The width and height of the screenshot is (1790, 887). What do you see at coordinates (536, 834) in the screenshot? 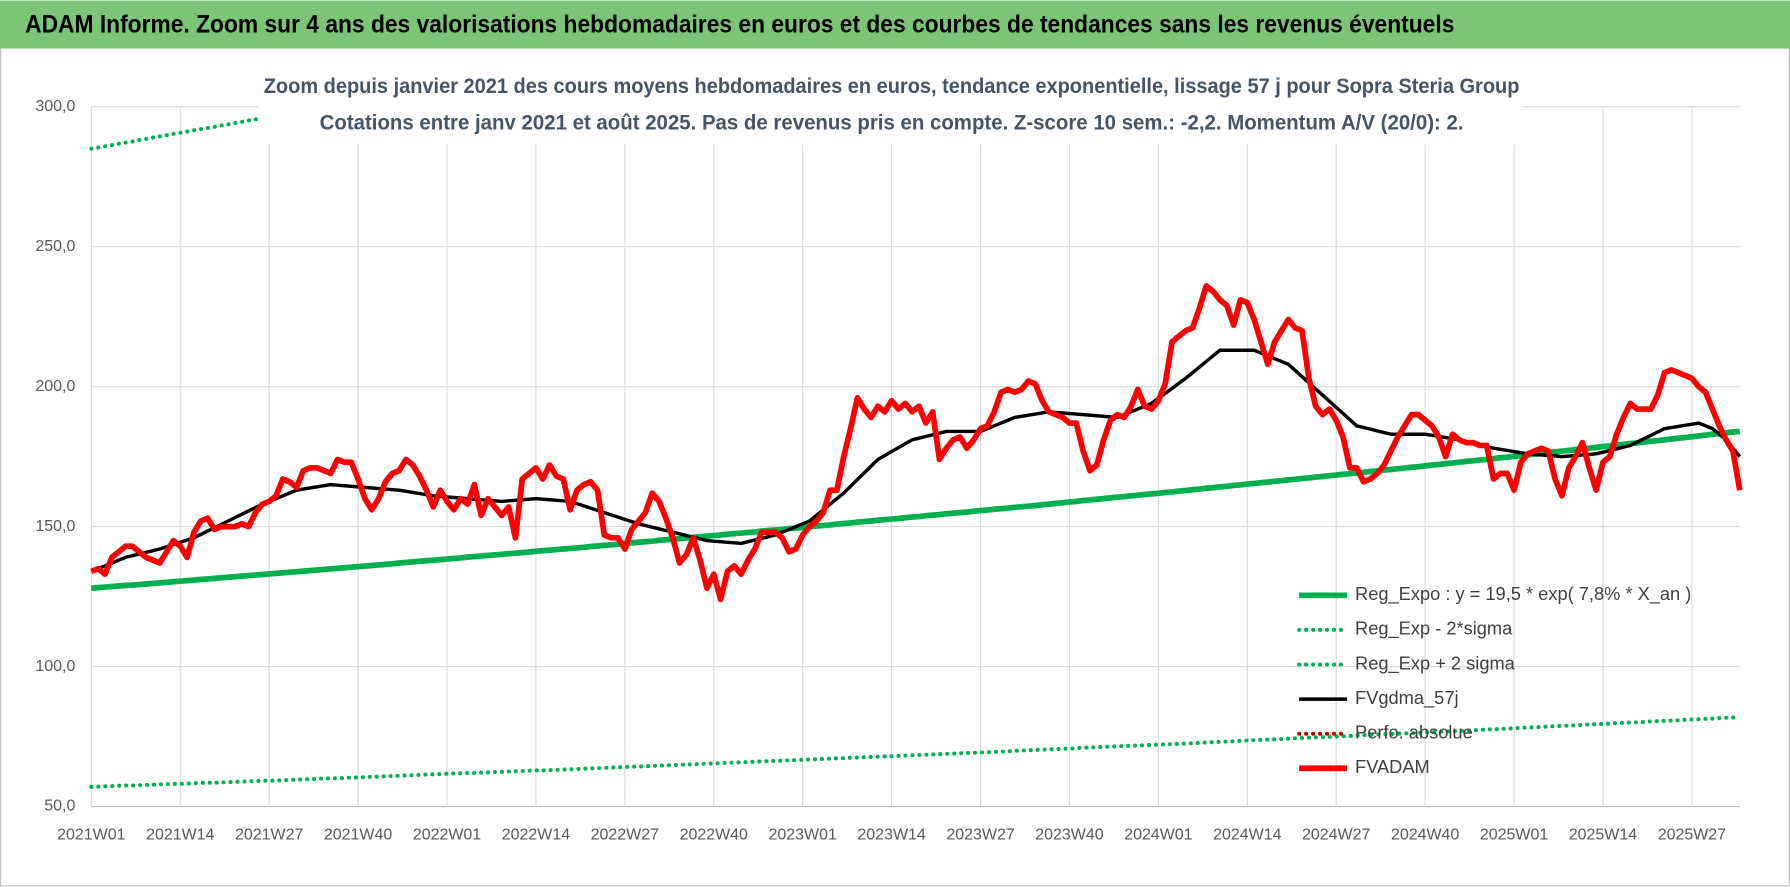
I see `x-tick-label: 2022W14` at bounding box center [536, 834].